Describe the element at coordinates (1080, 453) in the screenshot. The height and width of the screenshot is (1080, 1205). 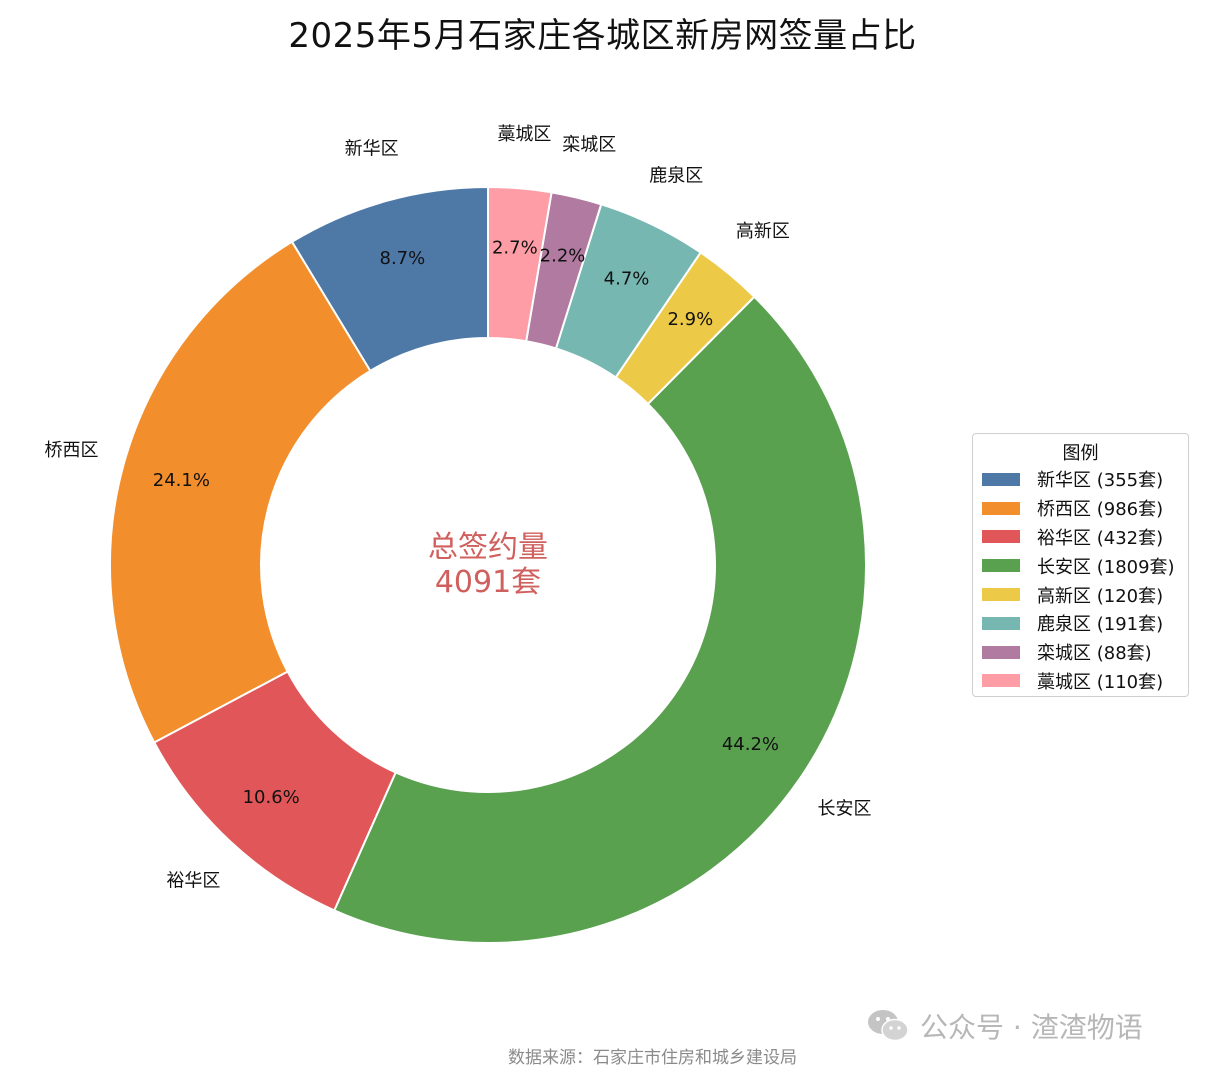
I see `legend-title: 图例` at that location.